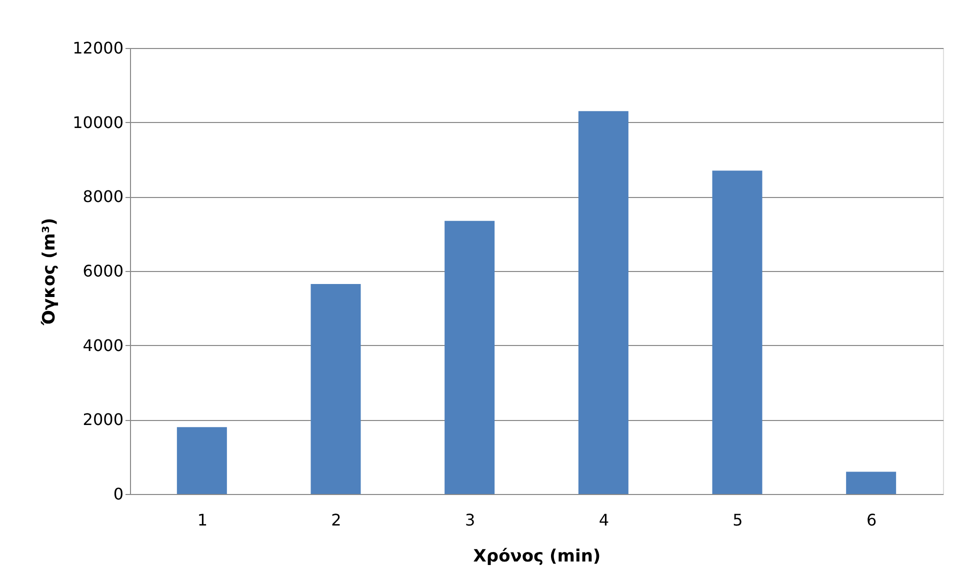  What do you see at coordinates (604, 520) in the screenshot?
I see `x-tick-label: 4` at bounding box center [604, 520].